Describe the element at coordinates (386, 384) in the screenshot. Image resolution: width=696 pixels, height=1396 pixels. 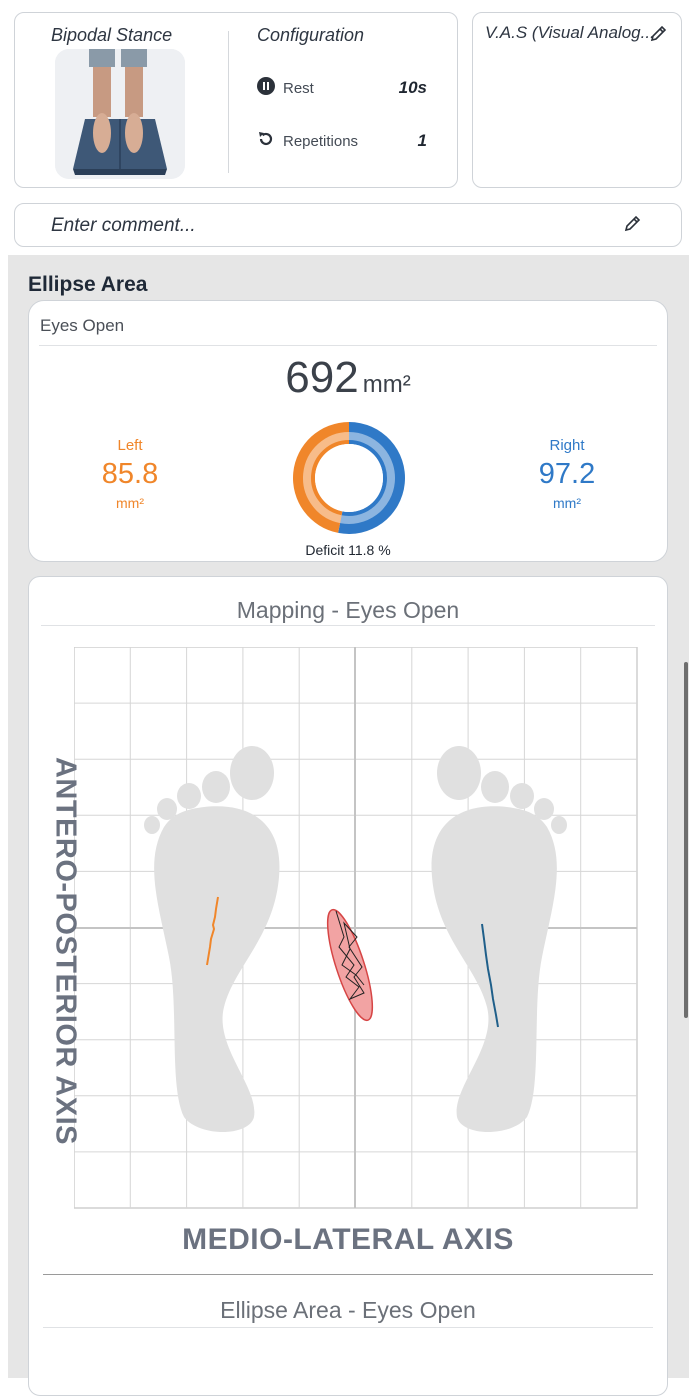
I see `total-area-unit: mm²` at that location.